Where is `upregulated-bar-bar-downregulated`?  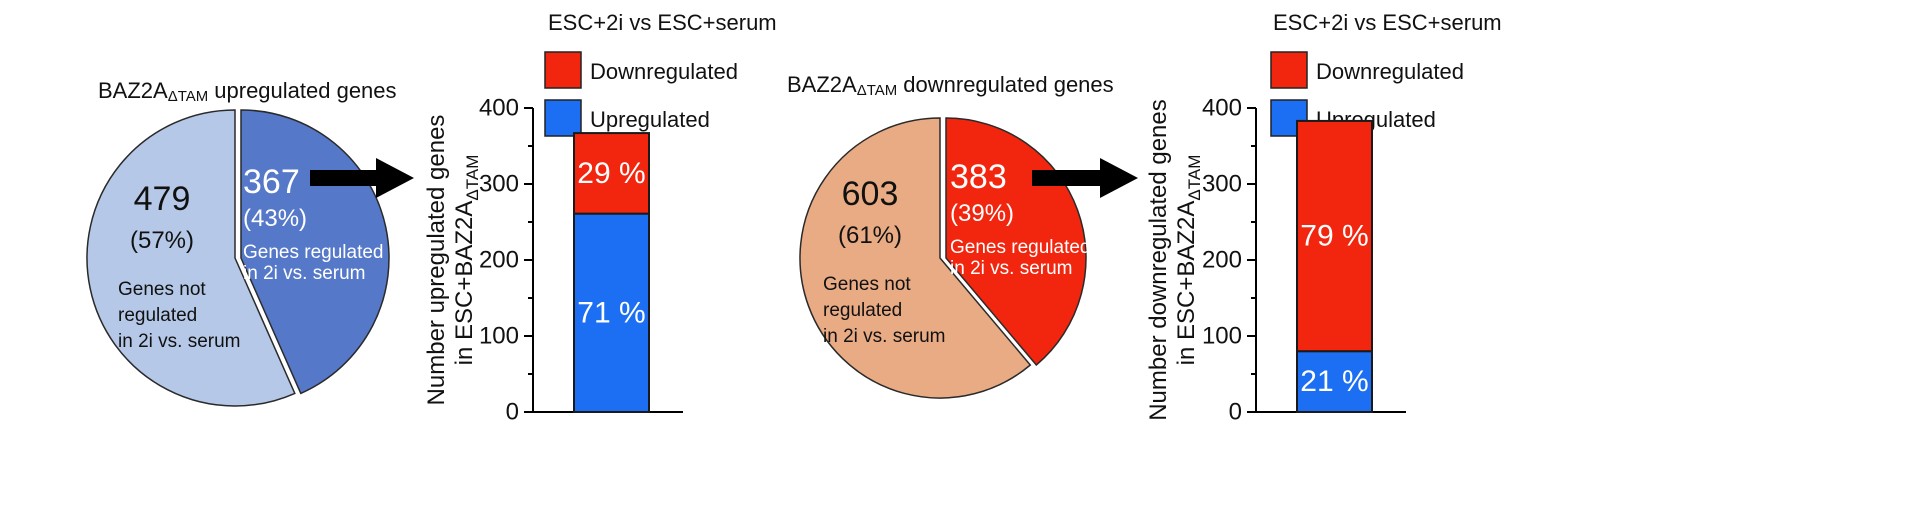 upregulated-bar-bar-downregulated is located at coordinates (611, 173).